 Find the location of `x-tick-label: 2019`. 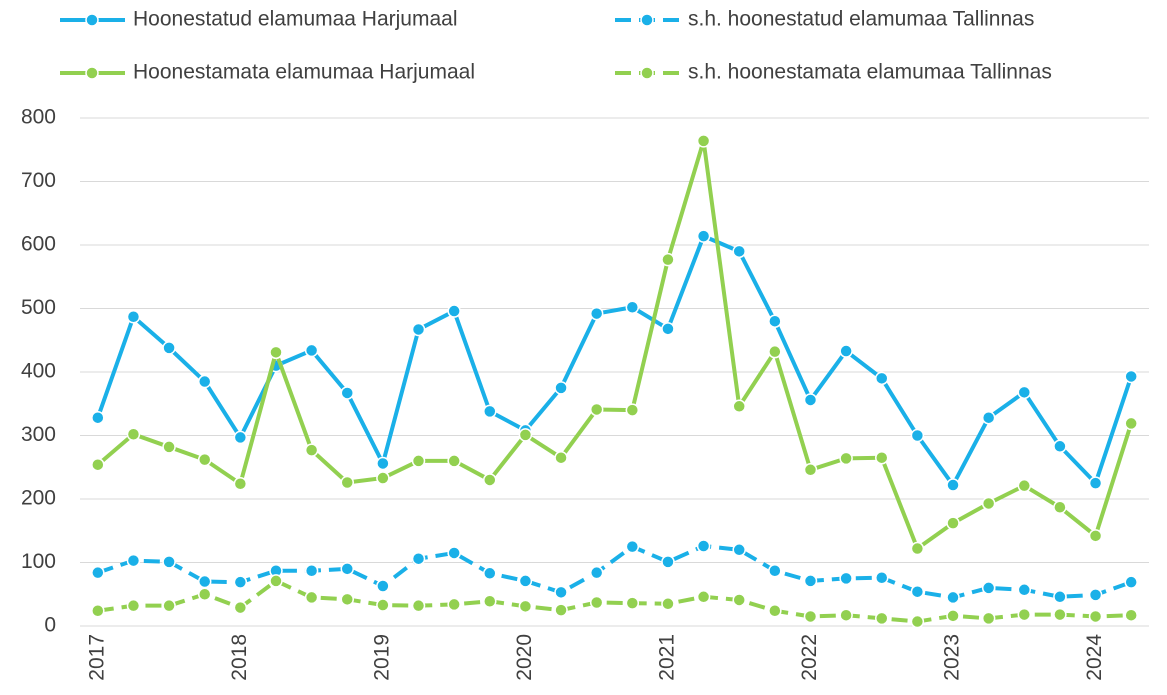

x-tick-label: 2019 is located at coordinates (381, 657).